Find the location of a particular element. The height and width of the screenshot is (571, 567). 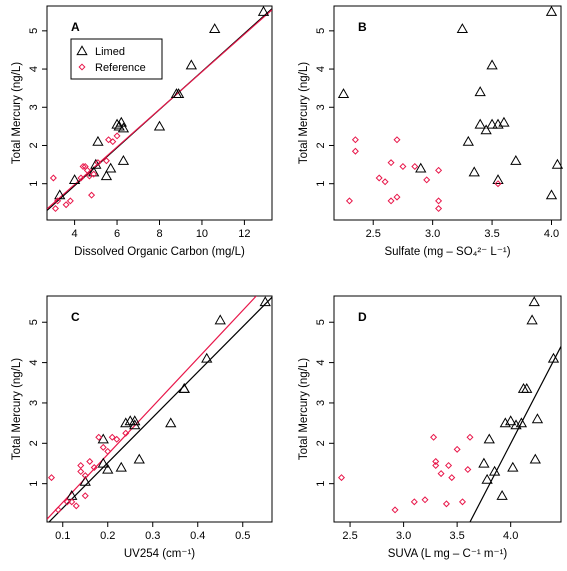

panel-d-y-tick-label-3: 4 is located at coordinates (321, 363).